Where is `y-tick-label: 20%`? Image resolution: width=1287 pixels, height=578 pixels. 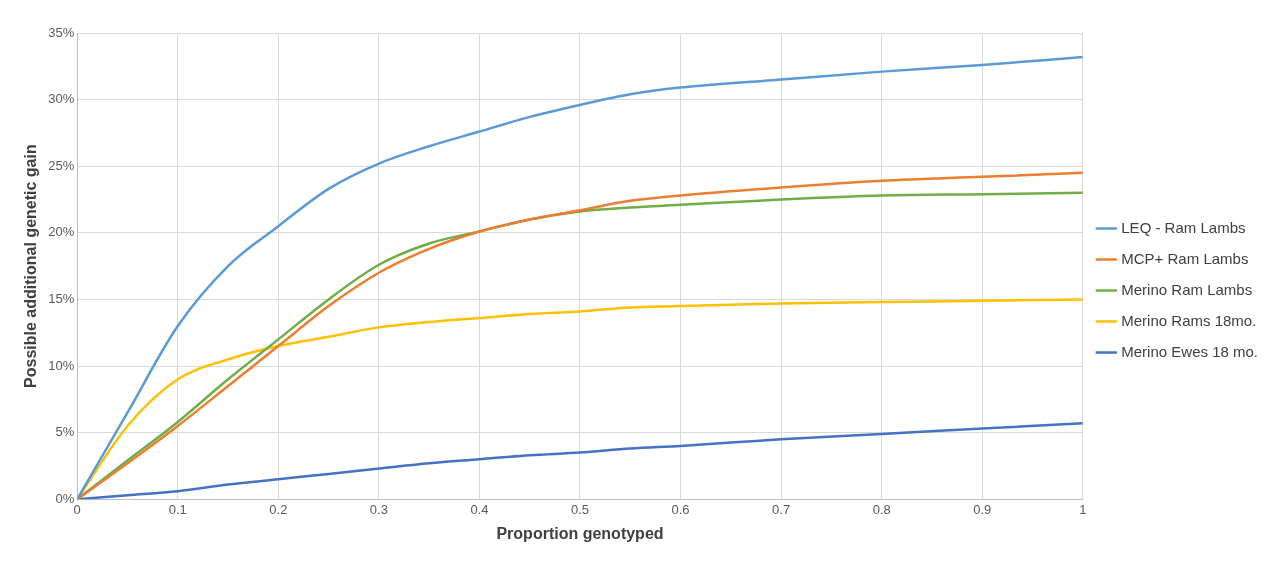
y-tick-label: 20% is located at coordinates (61, 232).